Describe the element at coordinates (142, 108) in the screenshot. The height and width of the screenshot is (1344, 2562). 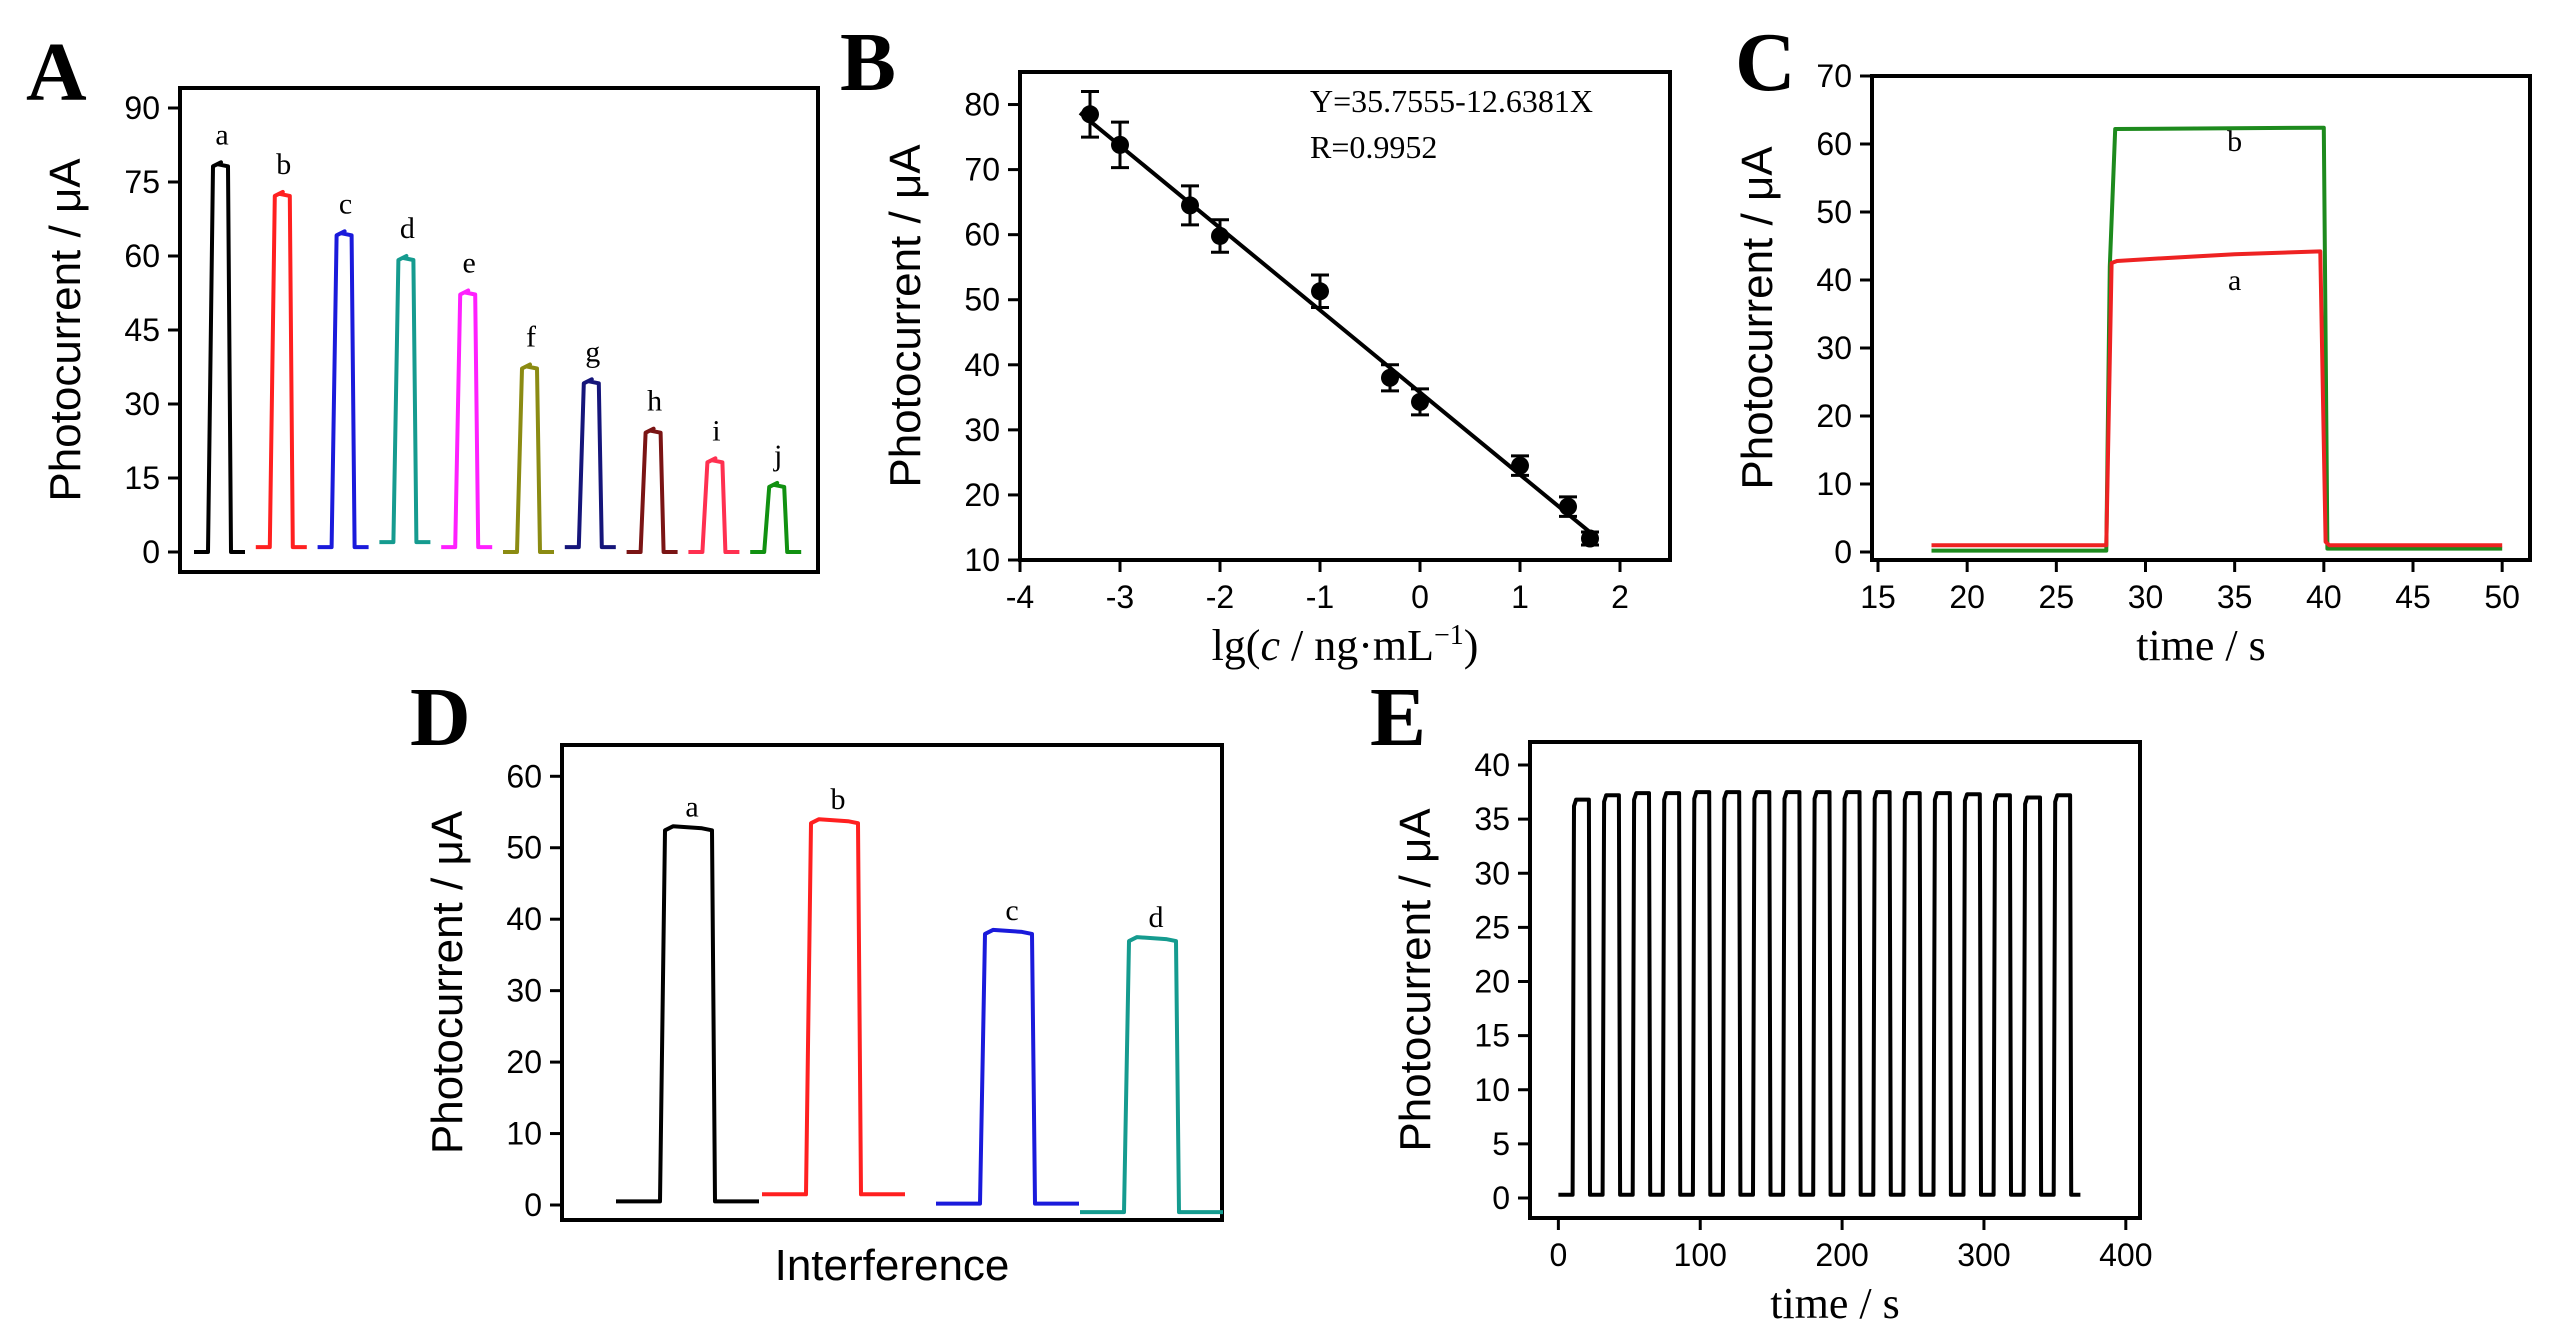
I see `panel-a-y-tick-label: 90` at that location.